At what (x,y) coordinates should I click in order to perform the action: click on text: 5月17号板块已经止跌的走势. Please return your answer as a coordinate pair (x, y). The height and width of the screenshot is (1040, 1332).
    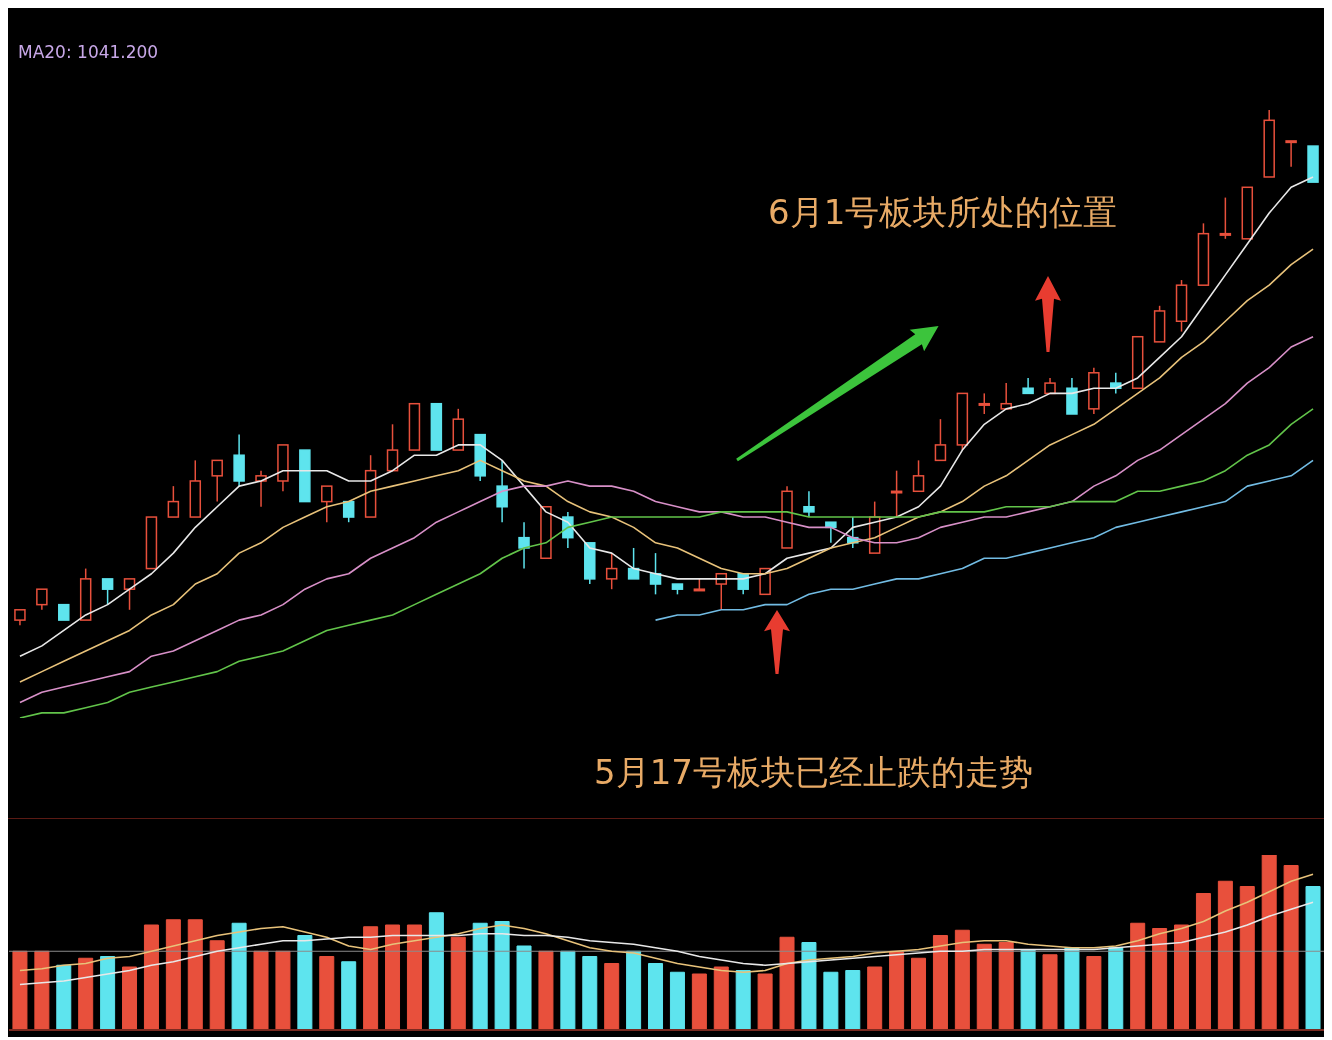
    Looking at the image, I should click on (813, 772).